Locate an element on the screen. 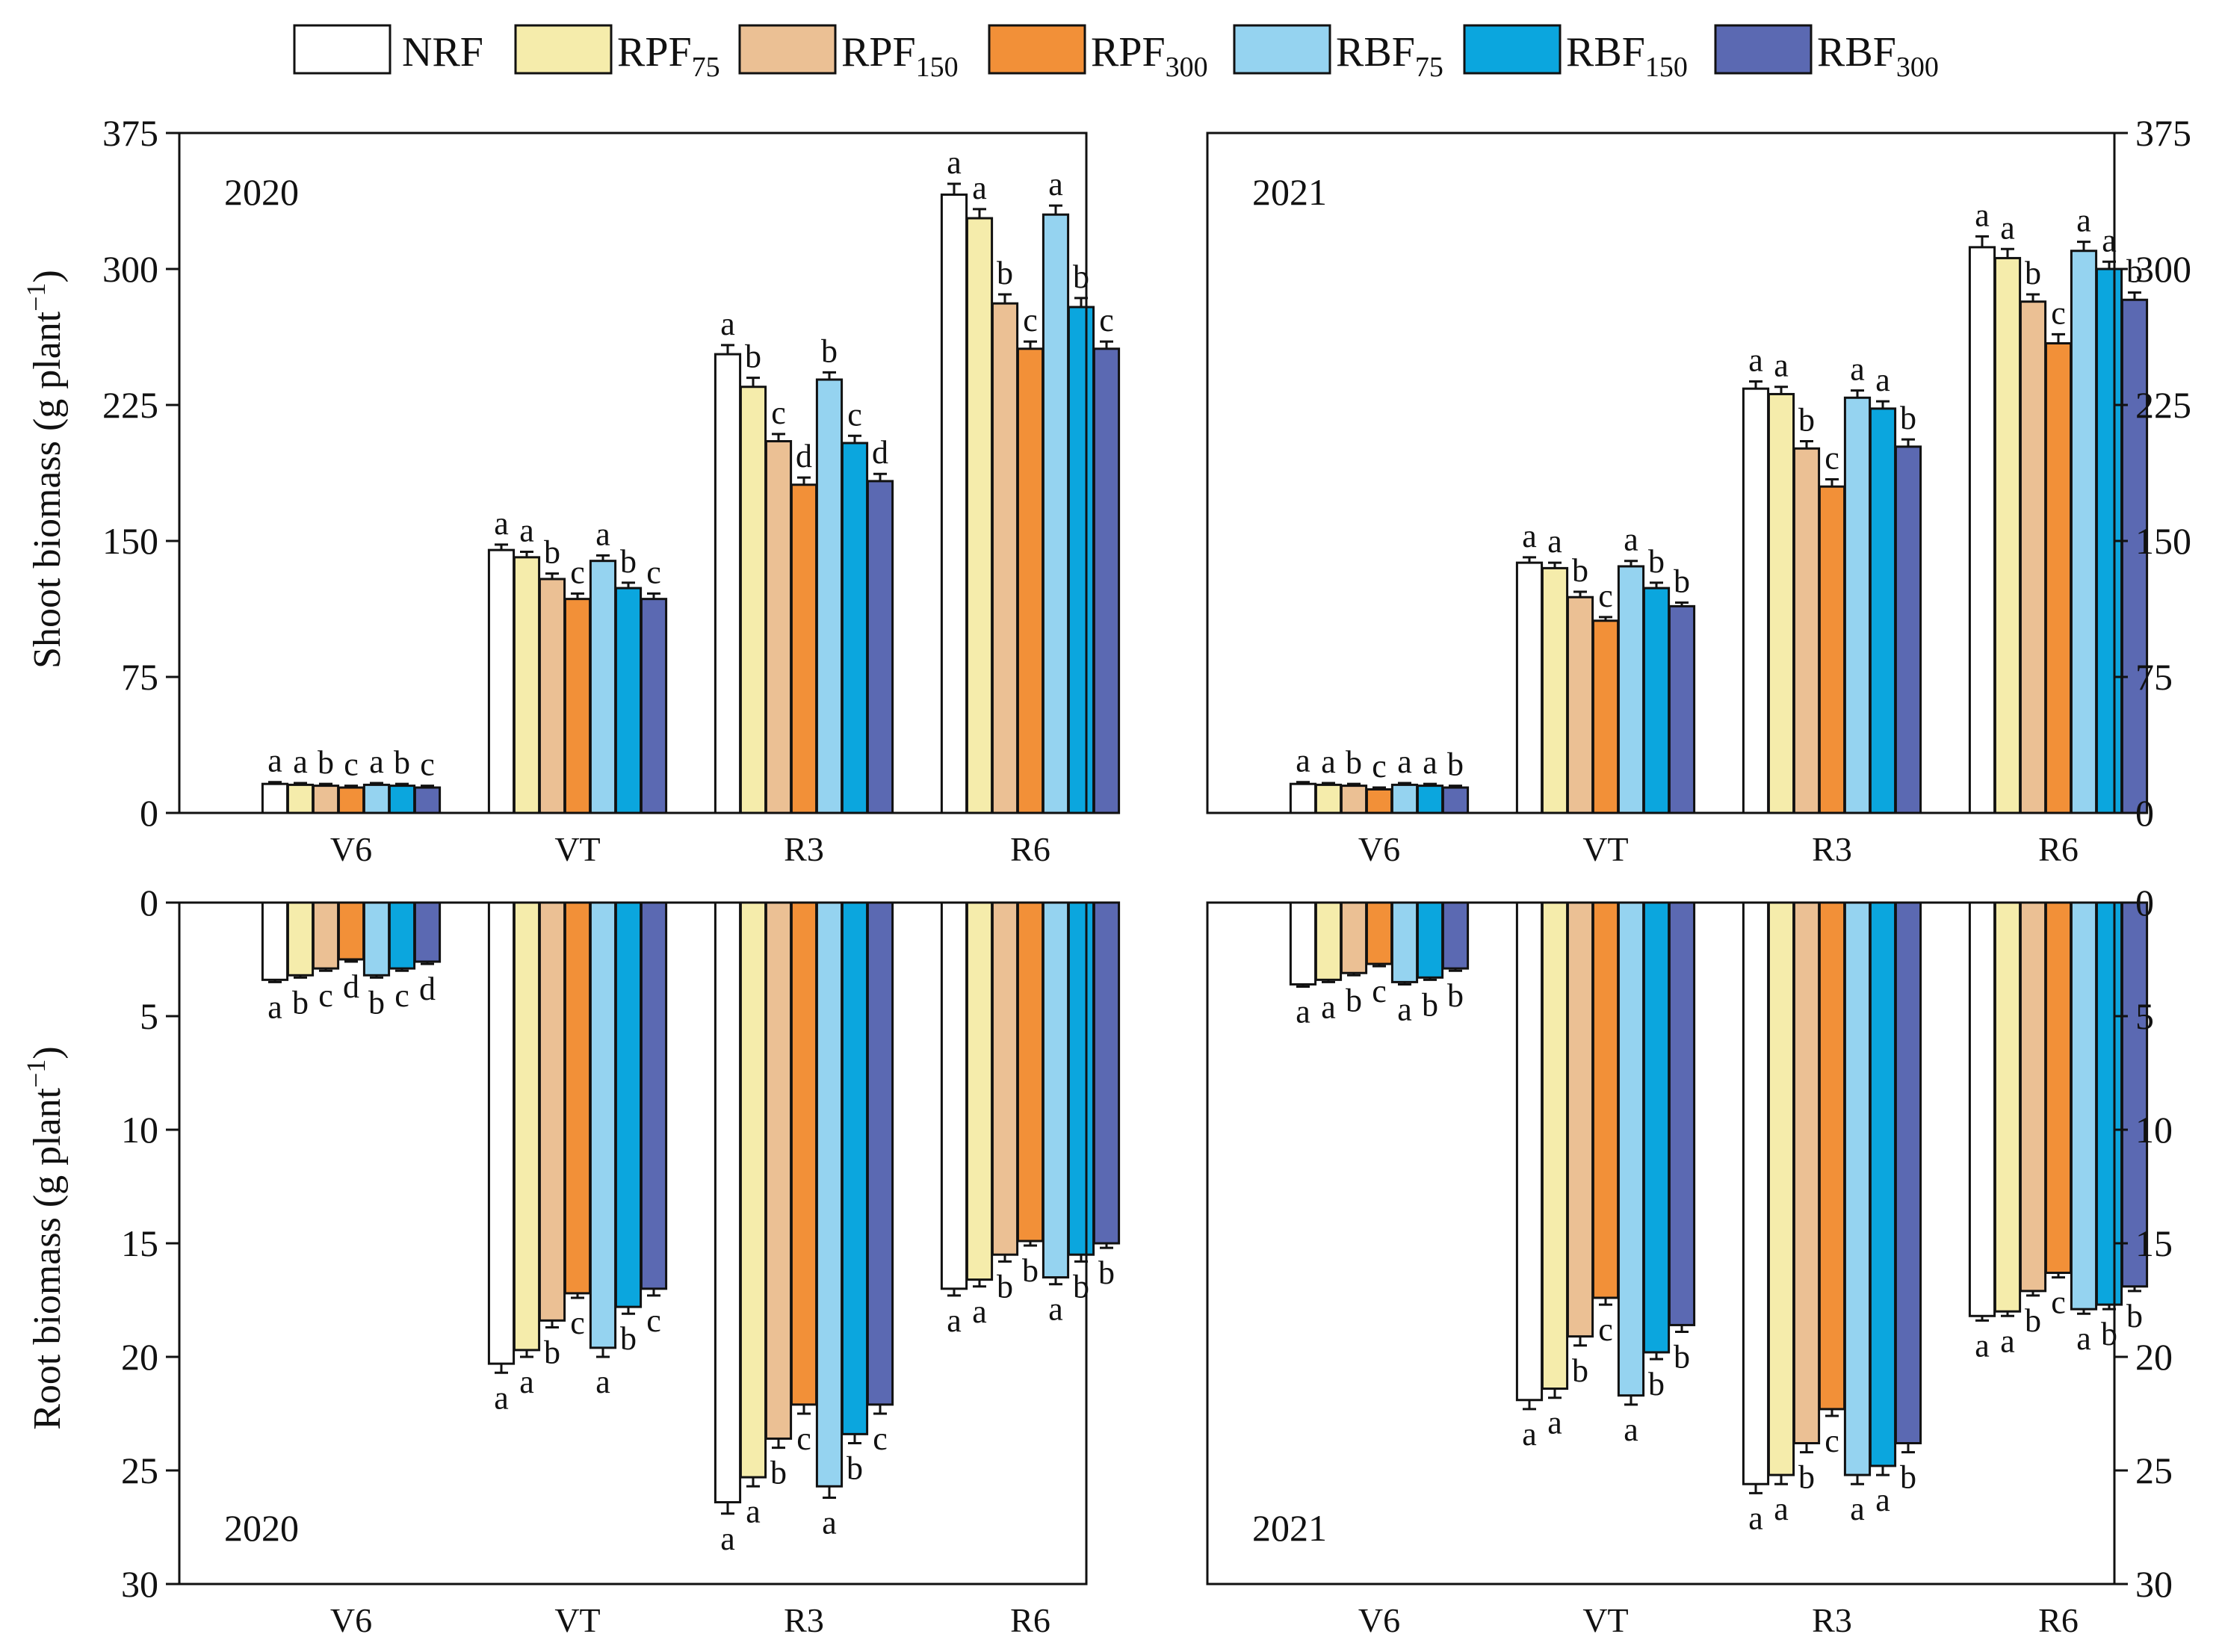 This screenshot has height=1652, width=2219. bar-root-2021-R6-RBF300 is located at coordinates (2134, 1094).